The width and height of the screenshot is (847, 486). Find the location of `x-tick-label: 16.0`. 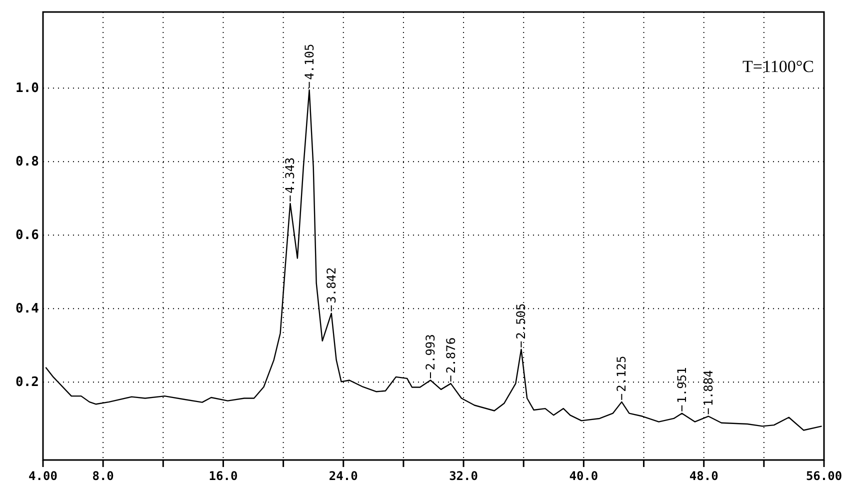

x-tick-label: 16.0 is located at coordinates (223, 476).